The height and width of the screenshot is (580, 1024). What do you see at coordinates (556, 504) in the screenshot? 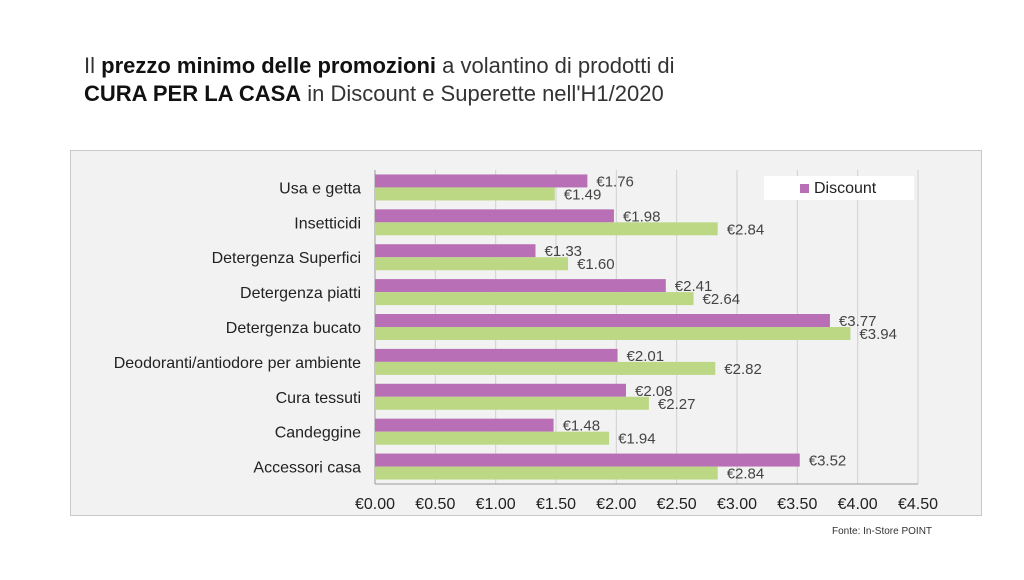
I see `x-tick-label: €1.50` at bounding box center [556, 504].